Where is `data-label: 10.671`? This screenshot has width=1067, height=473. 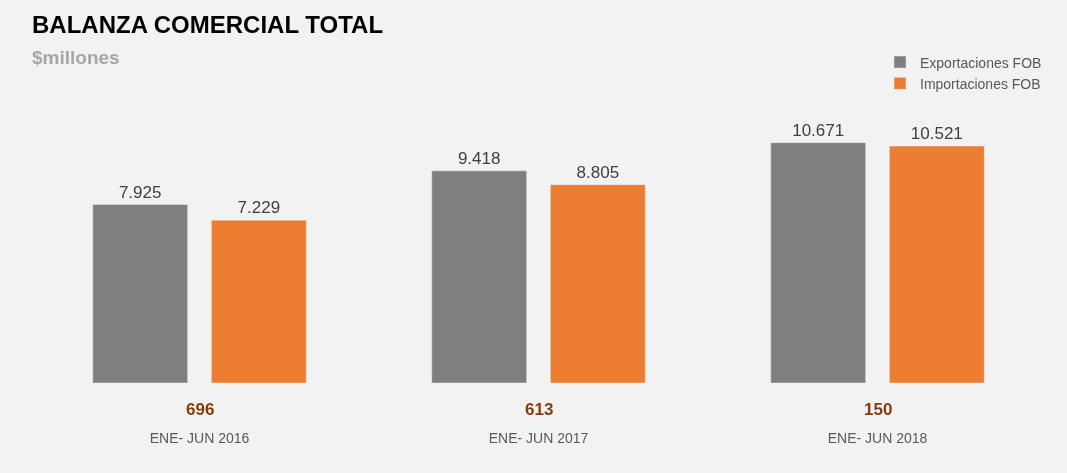
data-label: 10.671 is located at coordinates (818, 130).